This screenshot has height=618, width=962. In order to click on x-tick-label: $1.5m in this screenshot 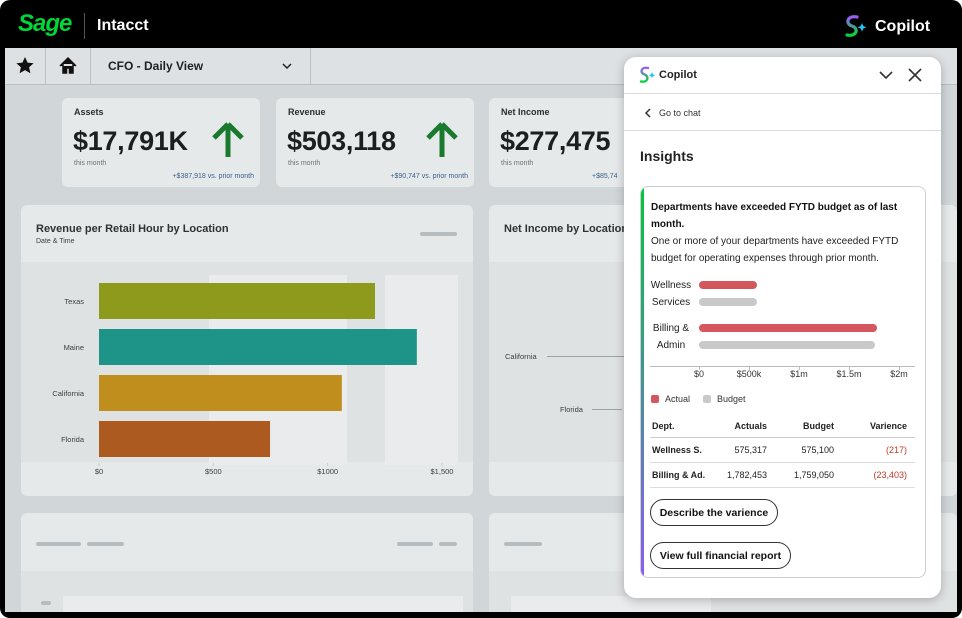, I will do `click(849, 374)`.